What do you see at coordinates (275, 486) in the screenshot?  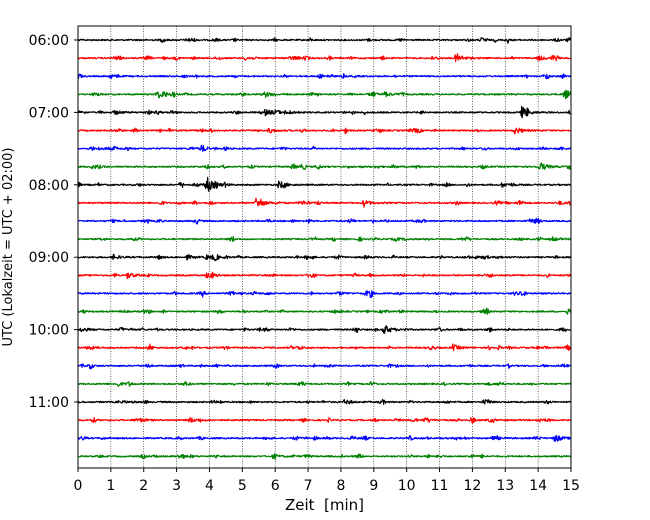 I see `x-tick-label: 6` at bounding box center [275, 486].